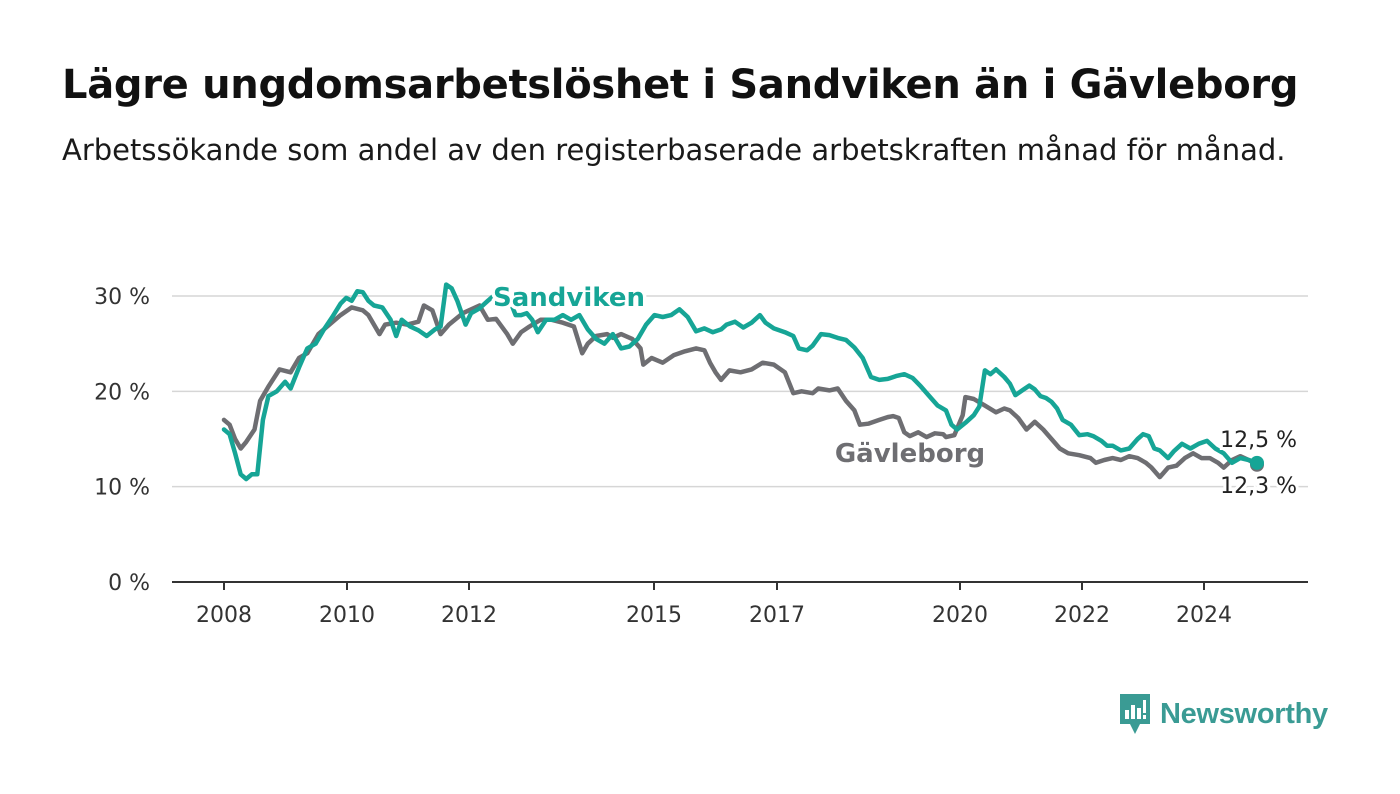  I want to click on end-marker-sandviken, so click(1257, 462).